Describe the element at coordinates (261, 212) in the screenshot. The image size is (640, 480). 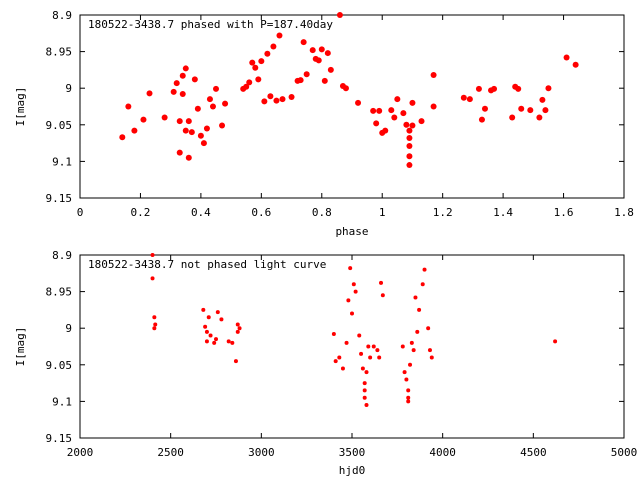
I see `x-tick-label: 0.6` at that location.